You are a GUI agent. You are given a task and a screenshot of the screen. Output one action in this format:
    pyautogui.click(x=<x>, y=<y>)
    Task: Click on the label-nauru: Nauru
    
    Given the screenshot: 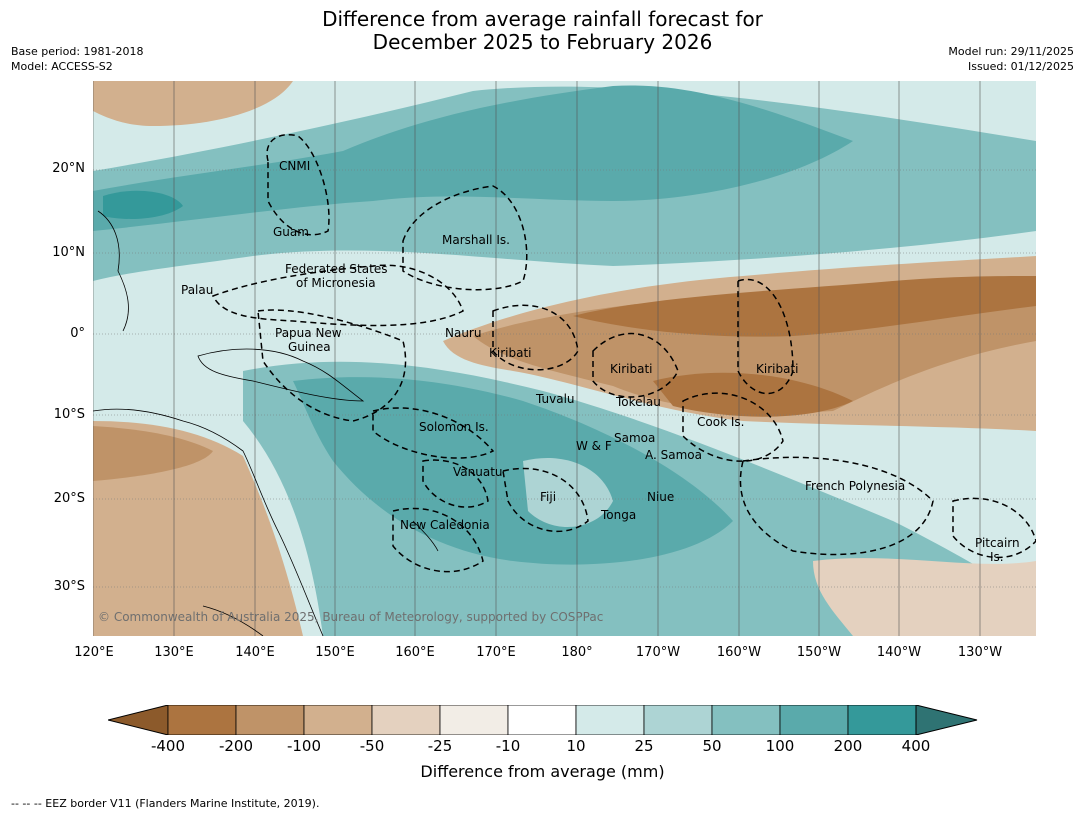 What is the action you would take?
    pyautogui.click(x=463, y=333)
    